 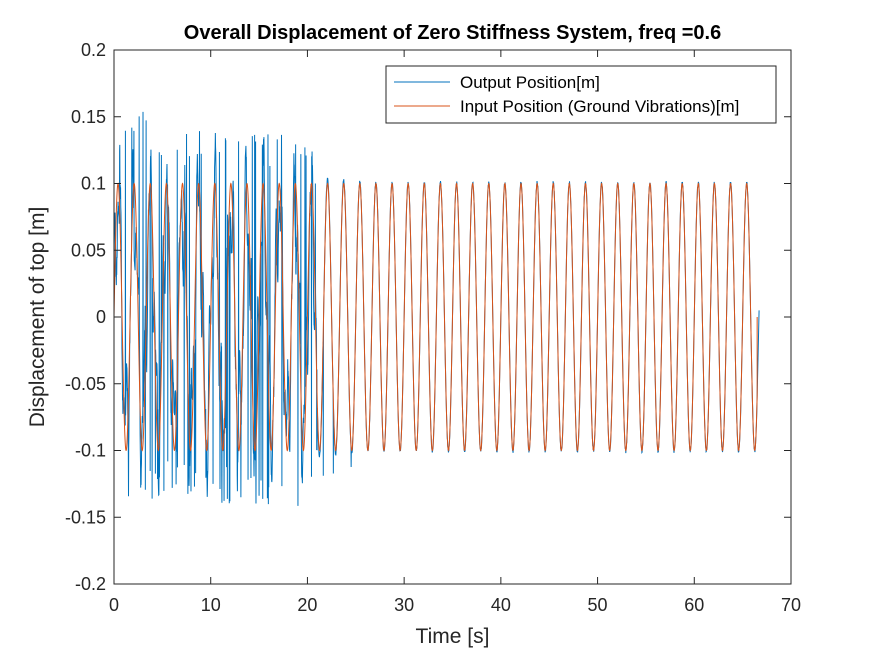 What do you see at coordinates (37, 317) in the screenshot?
I see `y-axis-label: Displacement of top [m]` at bounding box center [37, 317].